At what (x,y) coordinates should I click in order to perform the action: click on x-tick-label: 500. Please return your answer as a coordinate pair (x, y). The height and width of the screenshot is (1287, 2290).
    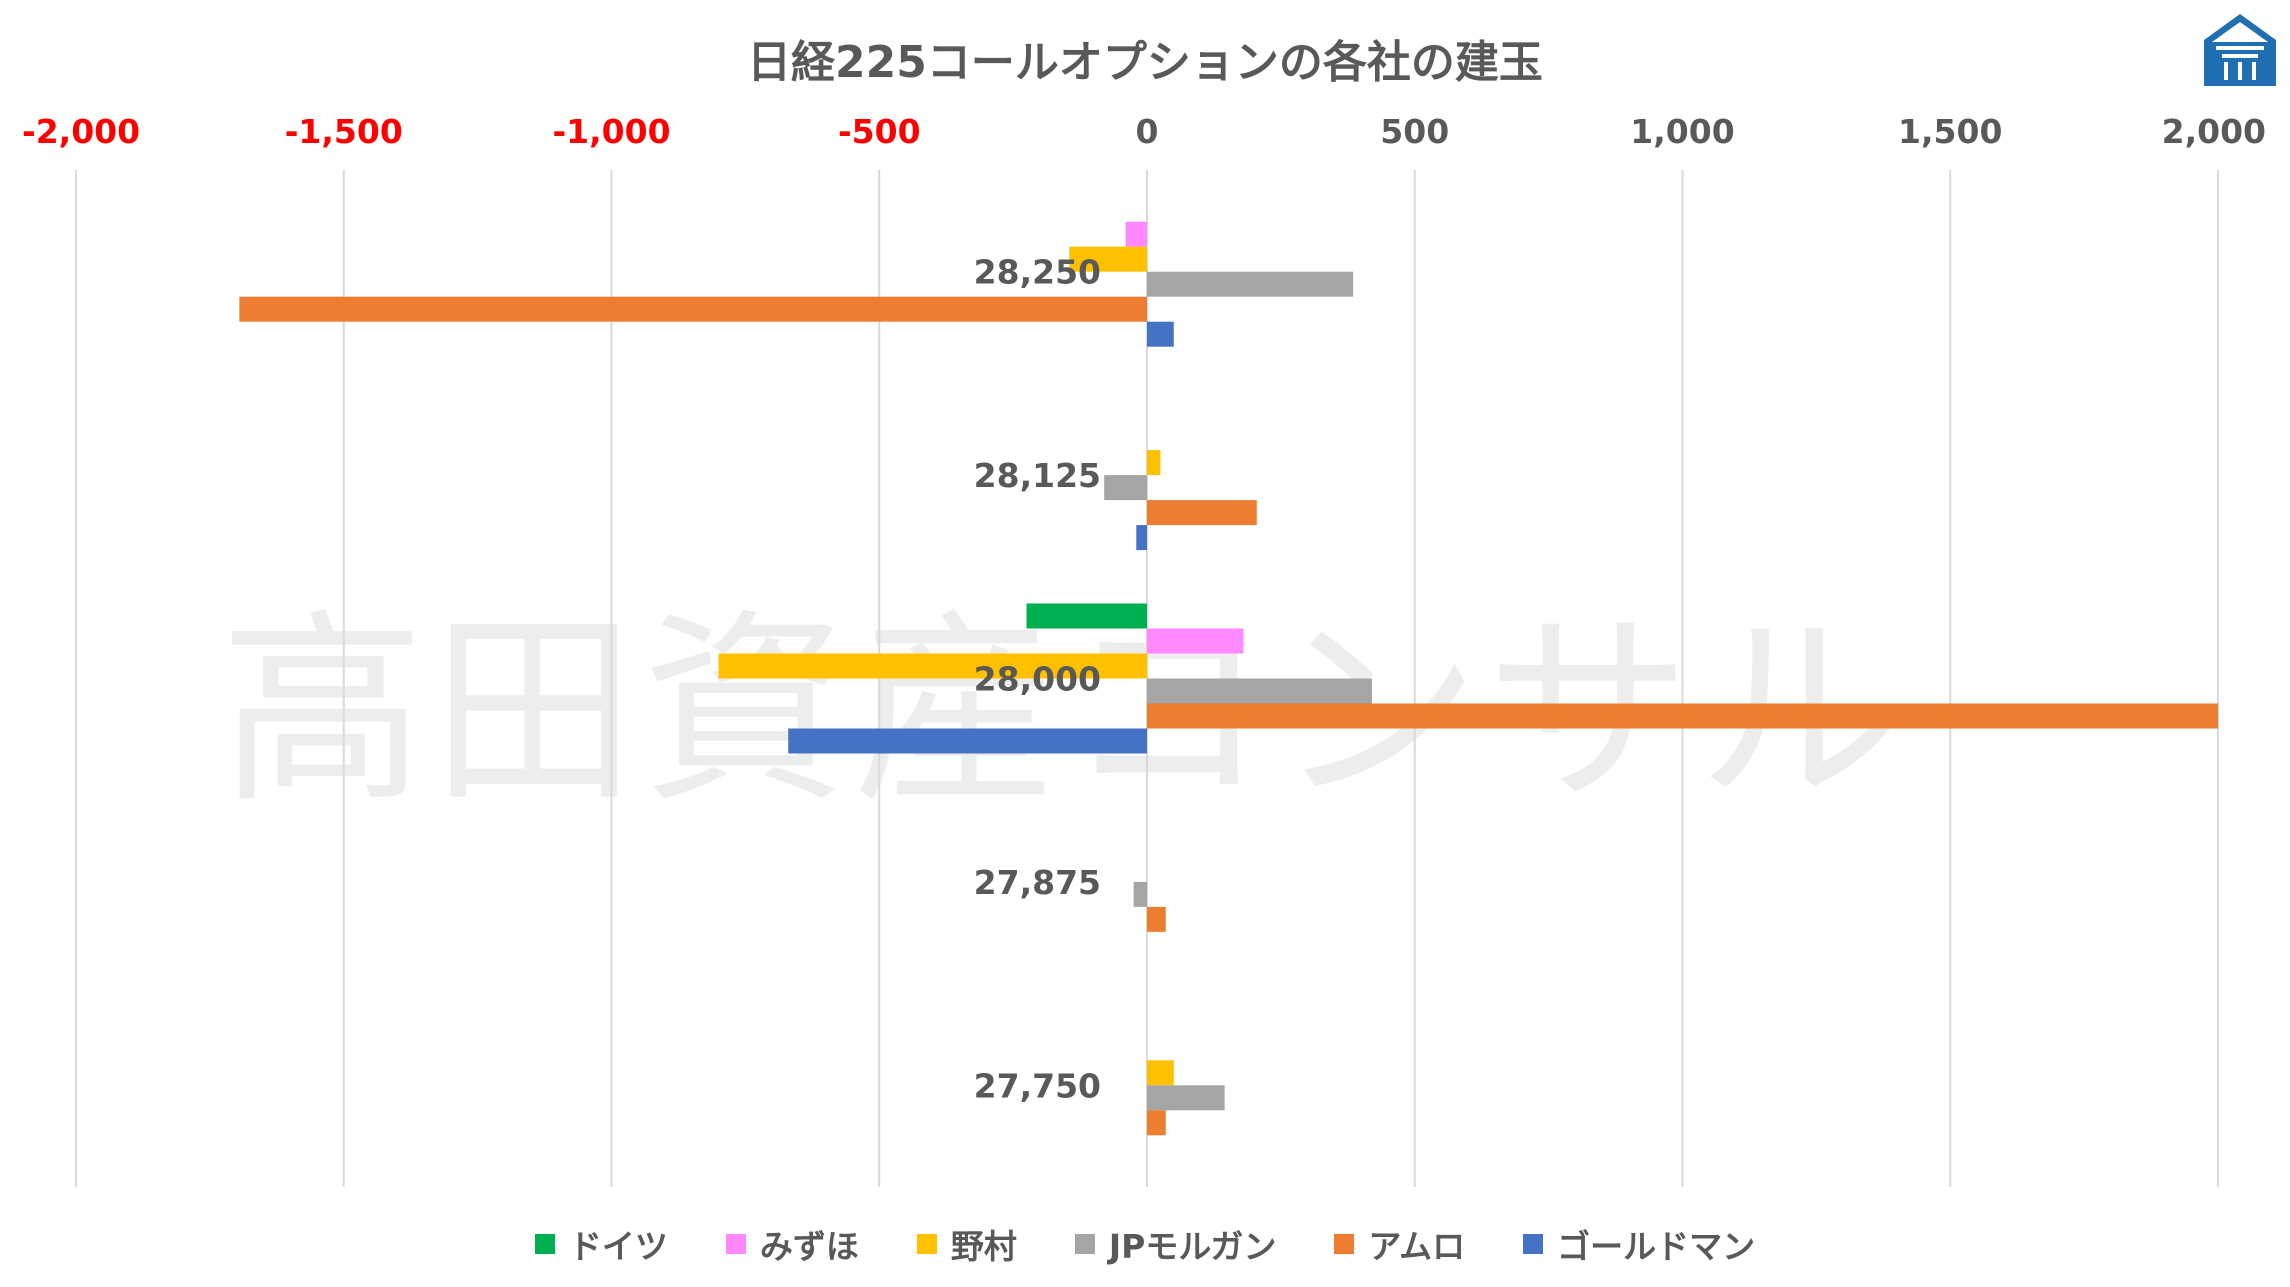
    Looking at the image, I should click on (1414, 131).